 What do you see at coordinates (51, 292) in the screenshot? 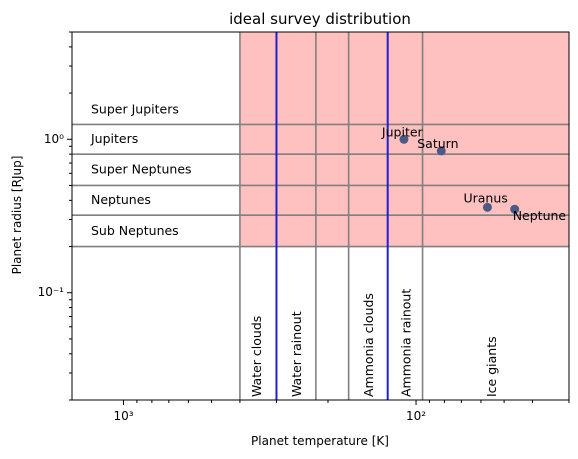
I see `y-tick-label: 10⁻¹` at bounding box center [51, 292].